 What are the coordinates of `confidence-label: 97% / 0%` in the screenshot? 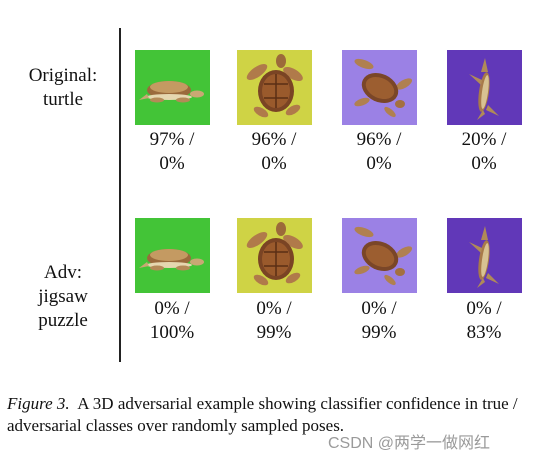 It's located at (172, 152).